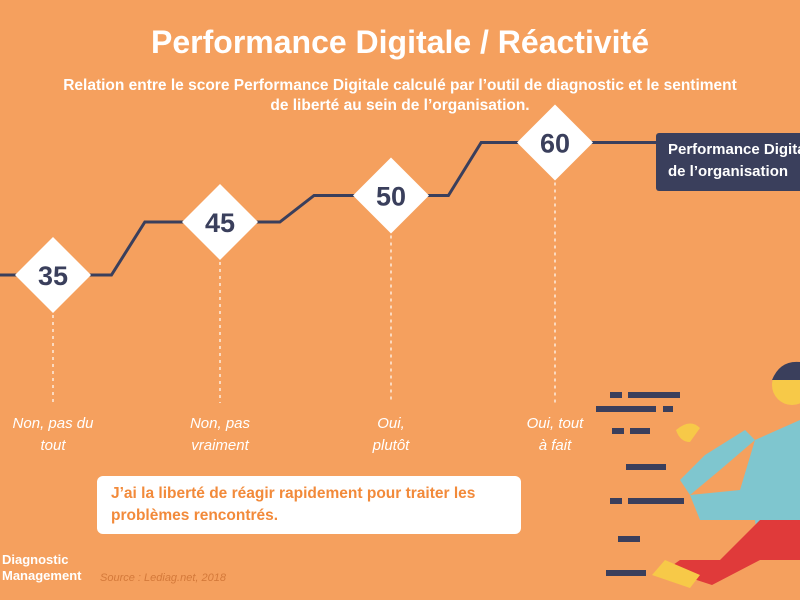  I want to click on category-label-line: tout, so click(53, 445).